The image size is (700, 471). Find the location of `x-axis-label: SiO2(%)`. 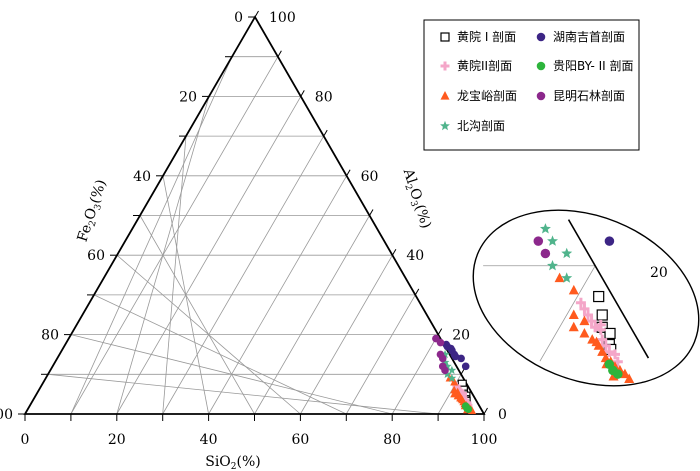

x-axis-label: SiO2(%) is located at coordinates (233, 462).